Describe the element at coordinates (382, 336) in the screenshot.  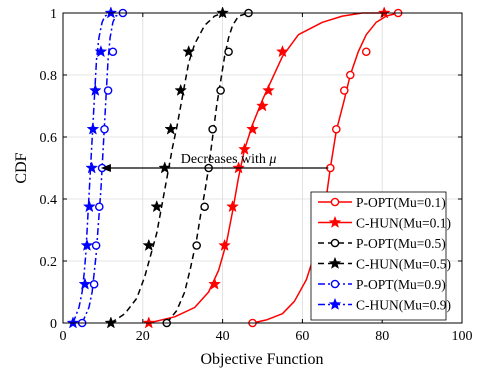
I see `x-tick-label: 80` at that location.